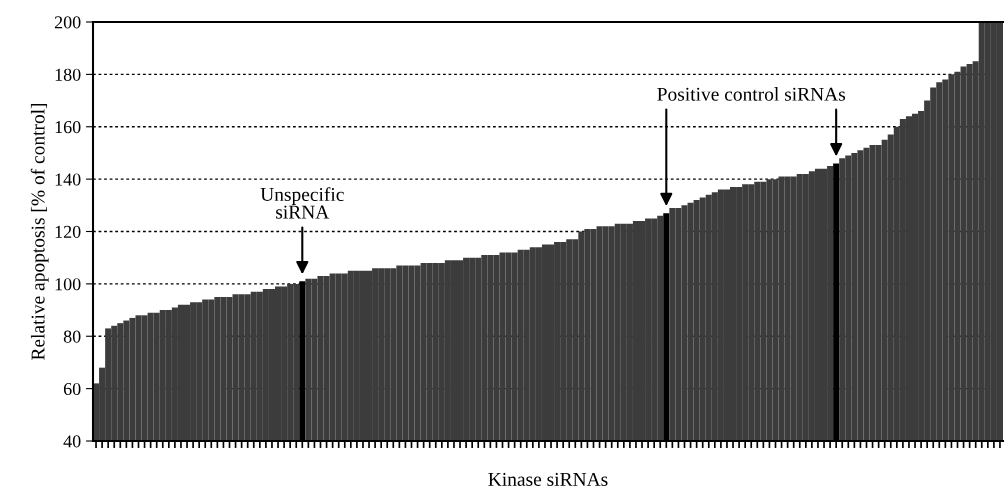 This screenshot has width=1004, height=486. What do you see at coordinates (72, 441) in the screenshot?
I see `y-tick-label: 40` at bounding box center [72, 441].